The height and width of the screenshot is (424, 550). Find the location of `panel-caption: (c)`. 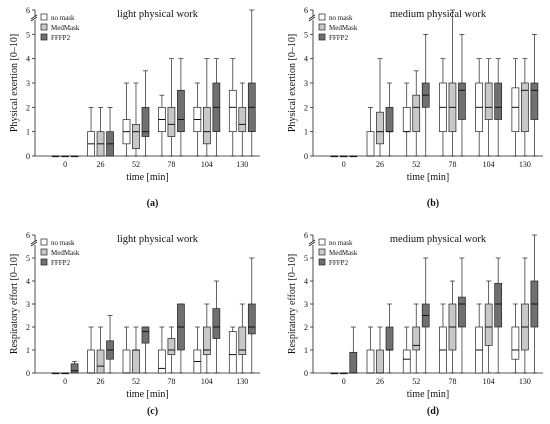

panel-caption: (c) is located at coordinates (152, 411).